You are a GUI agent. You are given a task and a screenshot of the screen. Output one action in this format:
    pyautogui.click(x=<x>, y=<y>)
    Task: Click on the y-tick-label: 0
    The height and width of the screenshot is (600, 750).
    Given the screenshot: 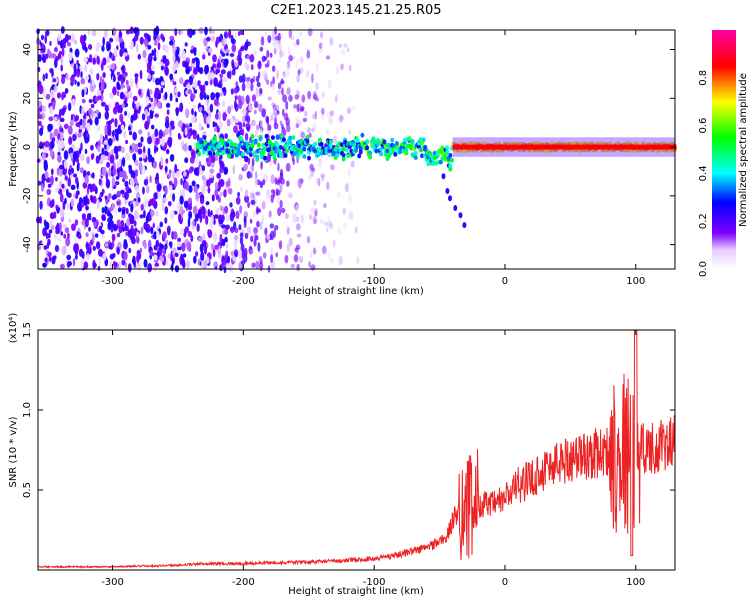 What is the action you would take?
    pyautogui.click(x=27, y=147)
    